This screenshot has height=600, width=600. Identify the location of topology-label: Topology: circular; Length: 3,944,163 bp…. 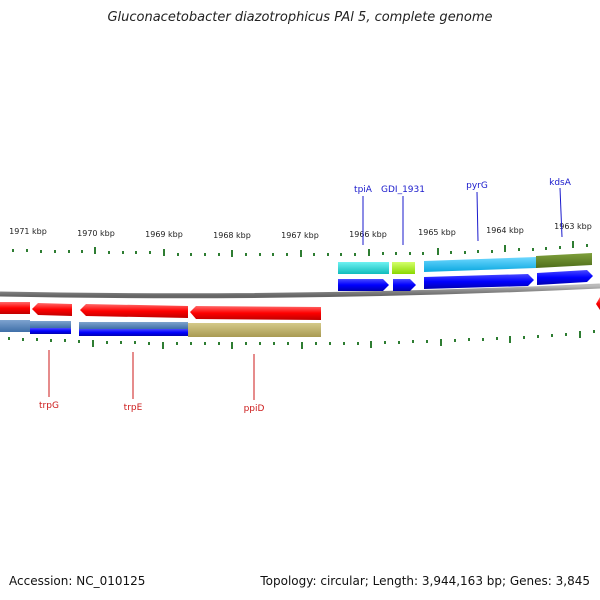
(425, 581).